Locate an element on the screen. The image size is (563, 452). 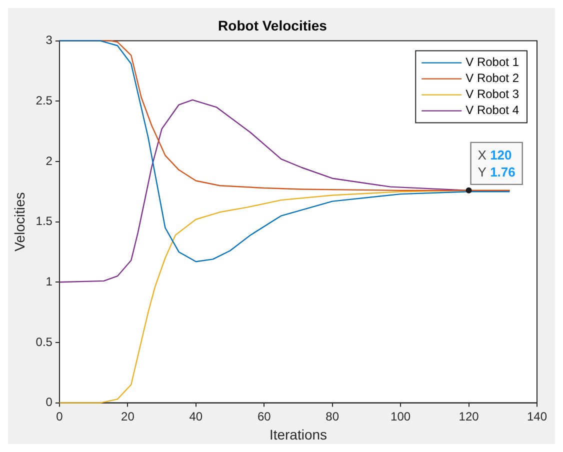
y-tick-label: 0.5 is located at coordinates (44, 341).